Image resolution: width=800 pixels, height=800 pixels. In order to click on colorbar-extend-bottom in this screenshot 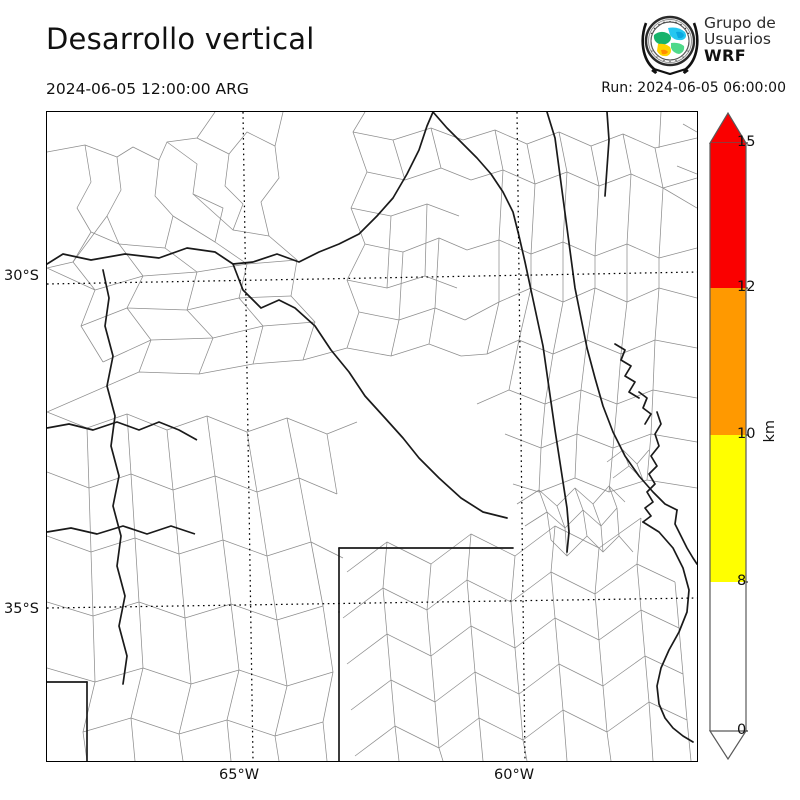, I will do `click(728, 745)`.